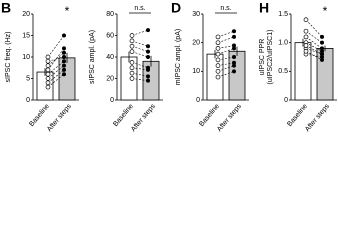 This screenshot has width=338, height=240. Describe the element at coordinates (26, 35) in the screenshot. I see `y-tick-label: 15` at that location.